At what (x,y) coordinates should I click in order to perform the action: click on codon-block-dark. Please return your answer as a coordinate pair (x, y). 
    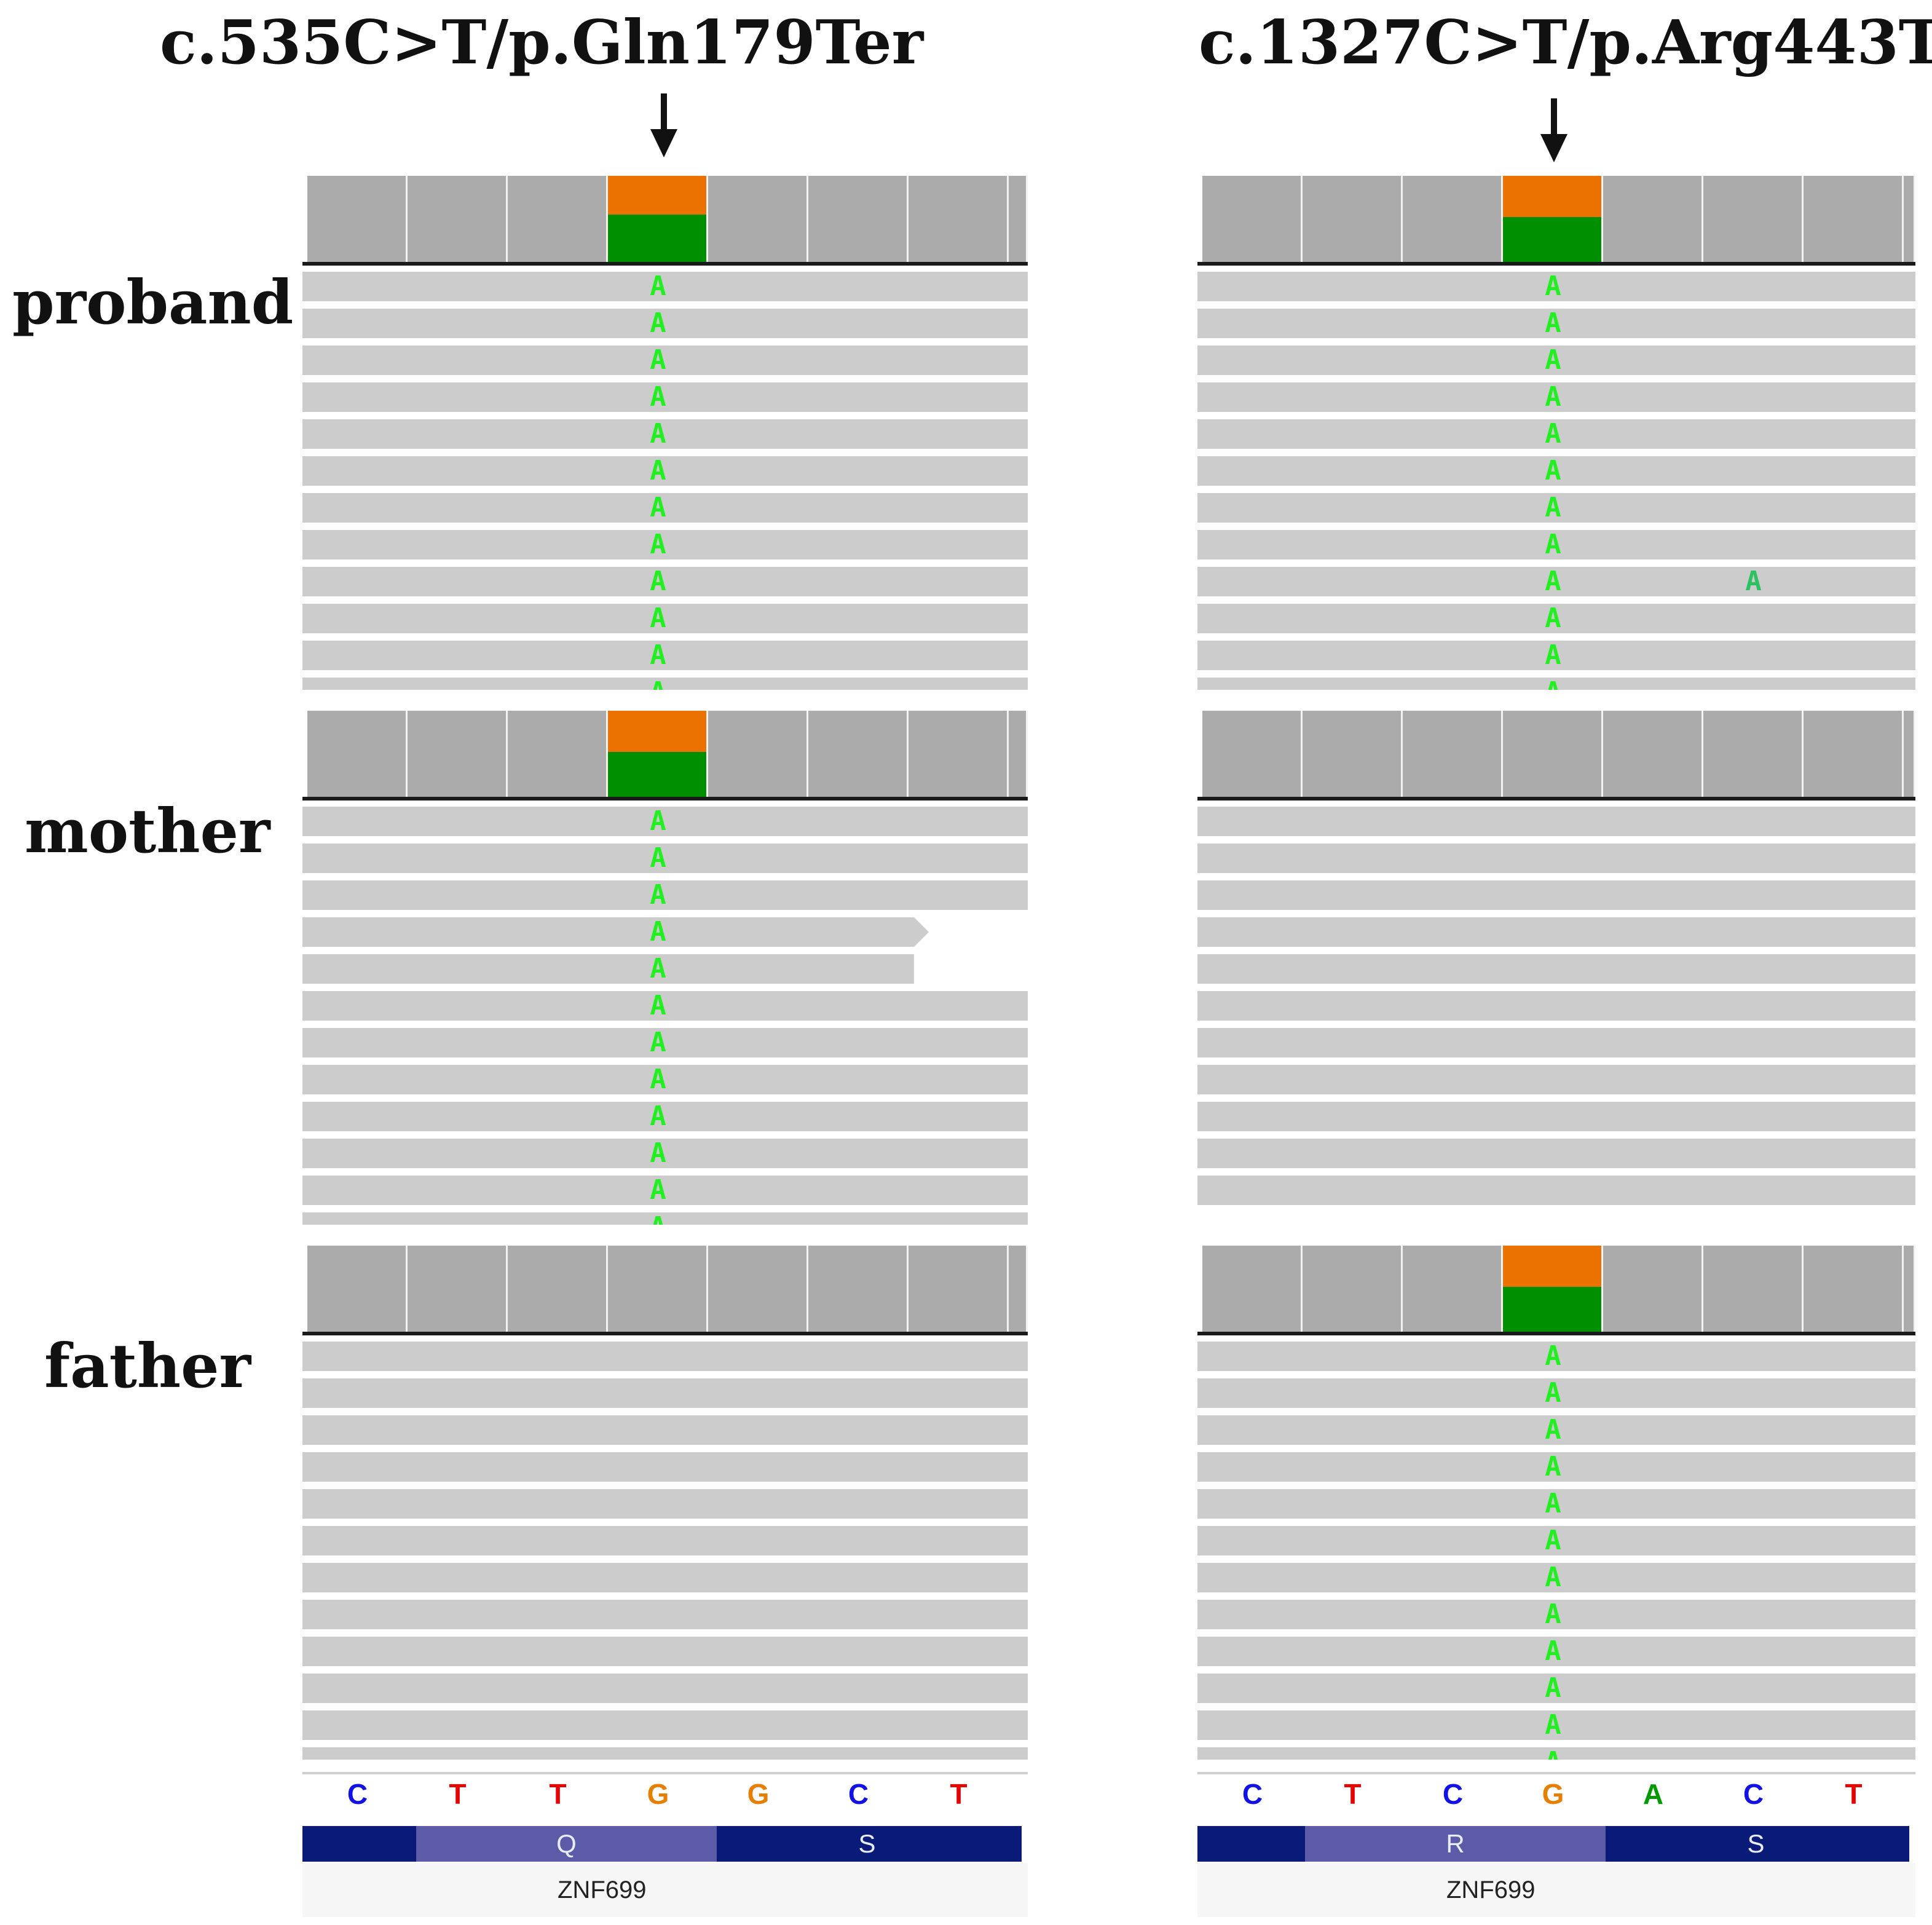
    Looking at the image, I should click on (1756, 1844).